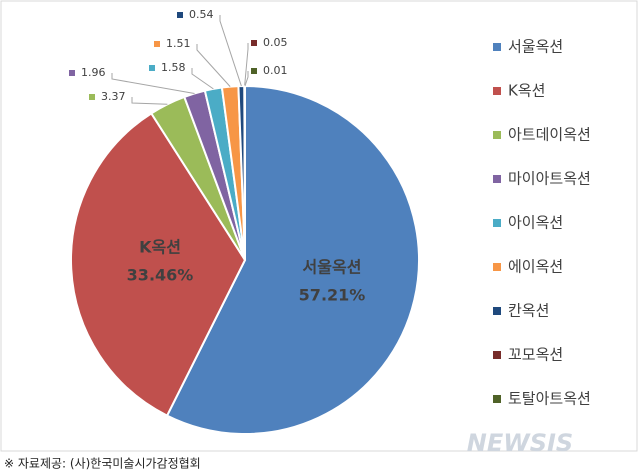  What do you see at coordinates (160, 275) in the screenshot?
I see `slice-value-label: 33.46%` at bounding box center [160, 275].